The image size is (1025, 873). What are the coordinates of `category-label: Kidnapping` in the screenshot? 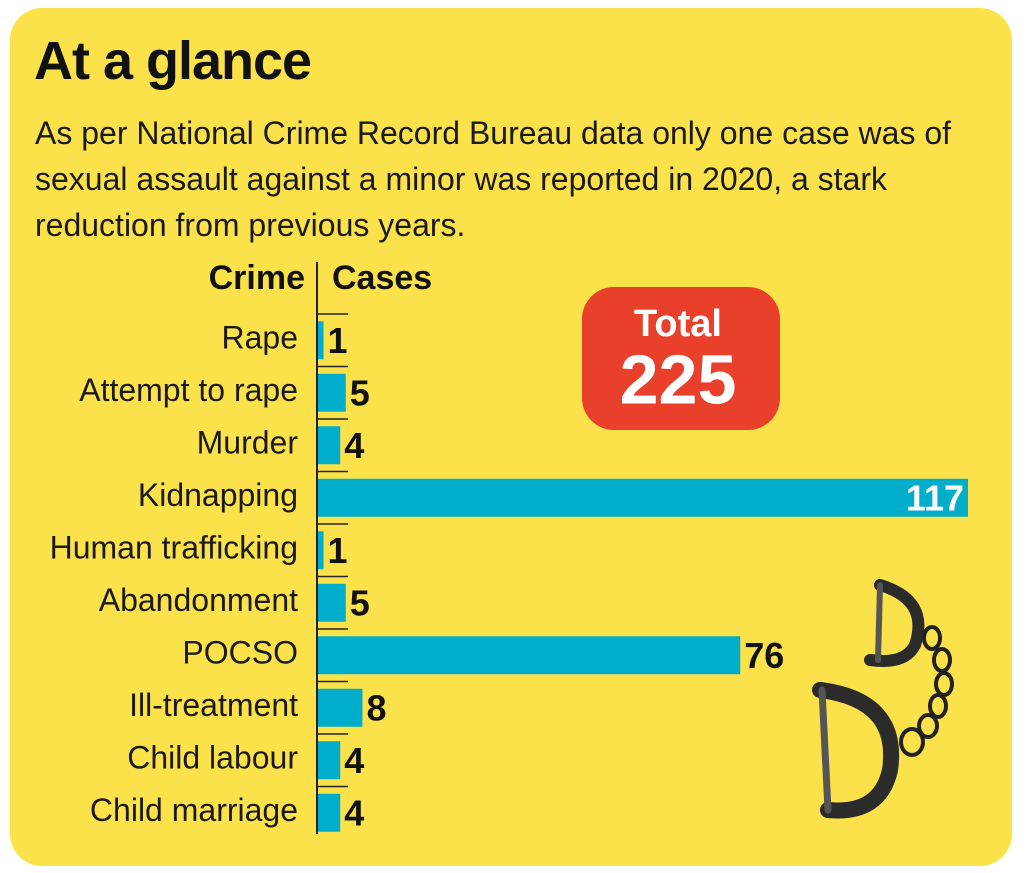 It's located at (218, 495).